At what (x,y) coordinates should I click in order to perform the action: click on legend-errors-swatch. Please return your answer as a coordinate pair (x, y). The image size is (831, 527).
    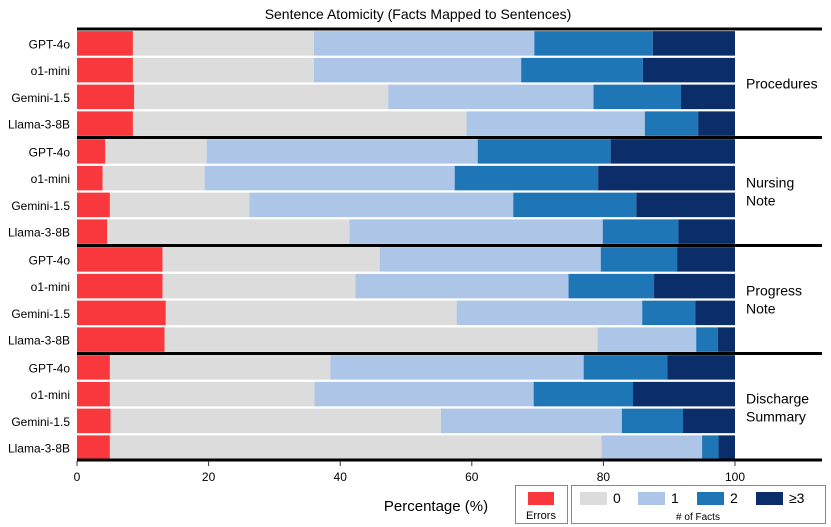
    Looking at the image, I should click on (541, 498).